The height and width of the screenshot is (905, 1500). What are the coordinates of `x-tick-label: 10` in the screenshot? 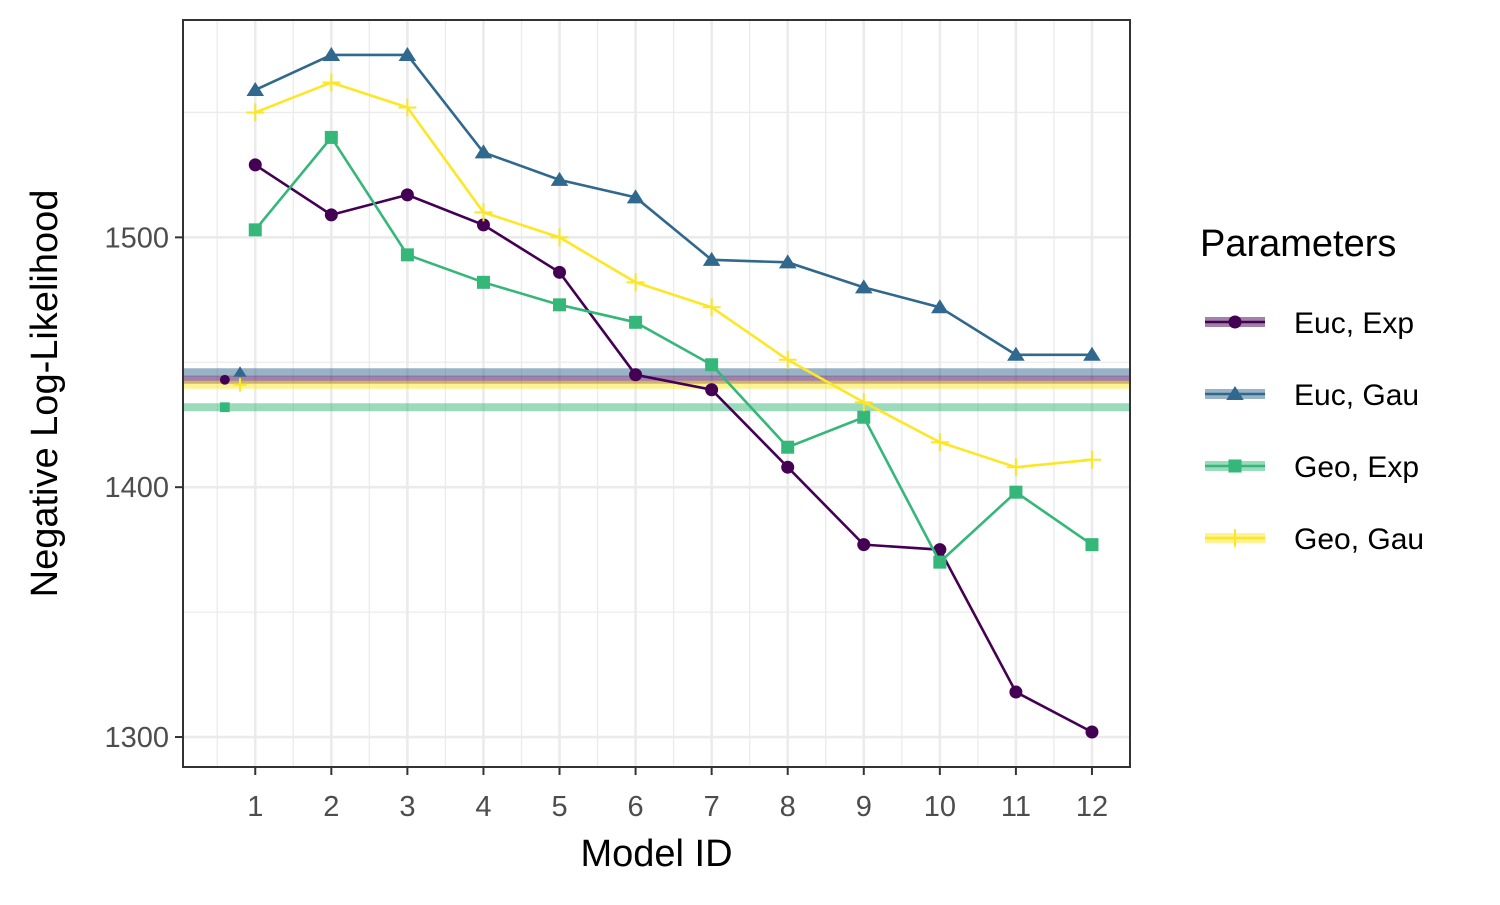 It's located at (940, 807).